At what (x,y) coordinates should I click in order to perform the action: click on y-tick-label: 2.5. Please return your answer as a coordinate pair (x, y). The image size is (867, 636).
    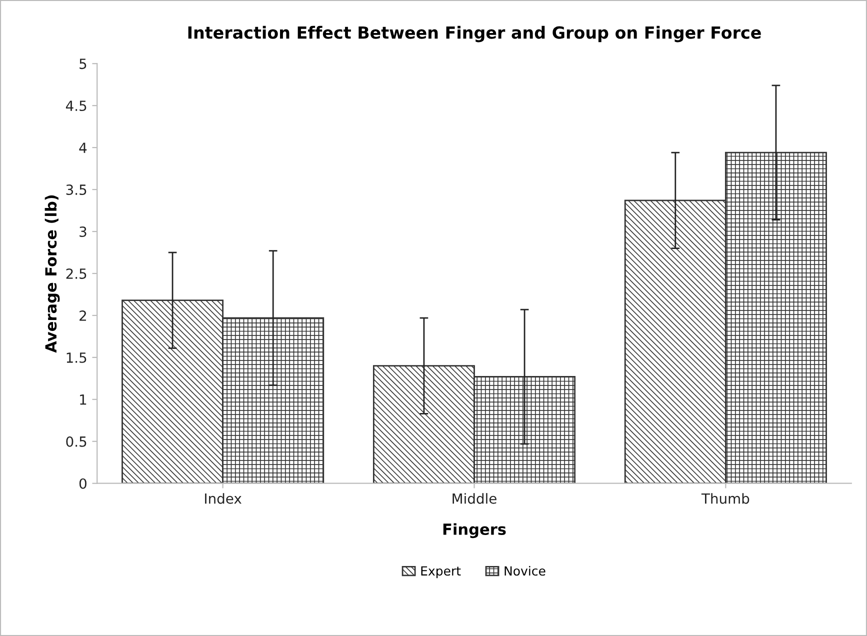
    Looking at the image, I should click on (76, 273).